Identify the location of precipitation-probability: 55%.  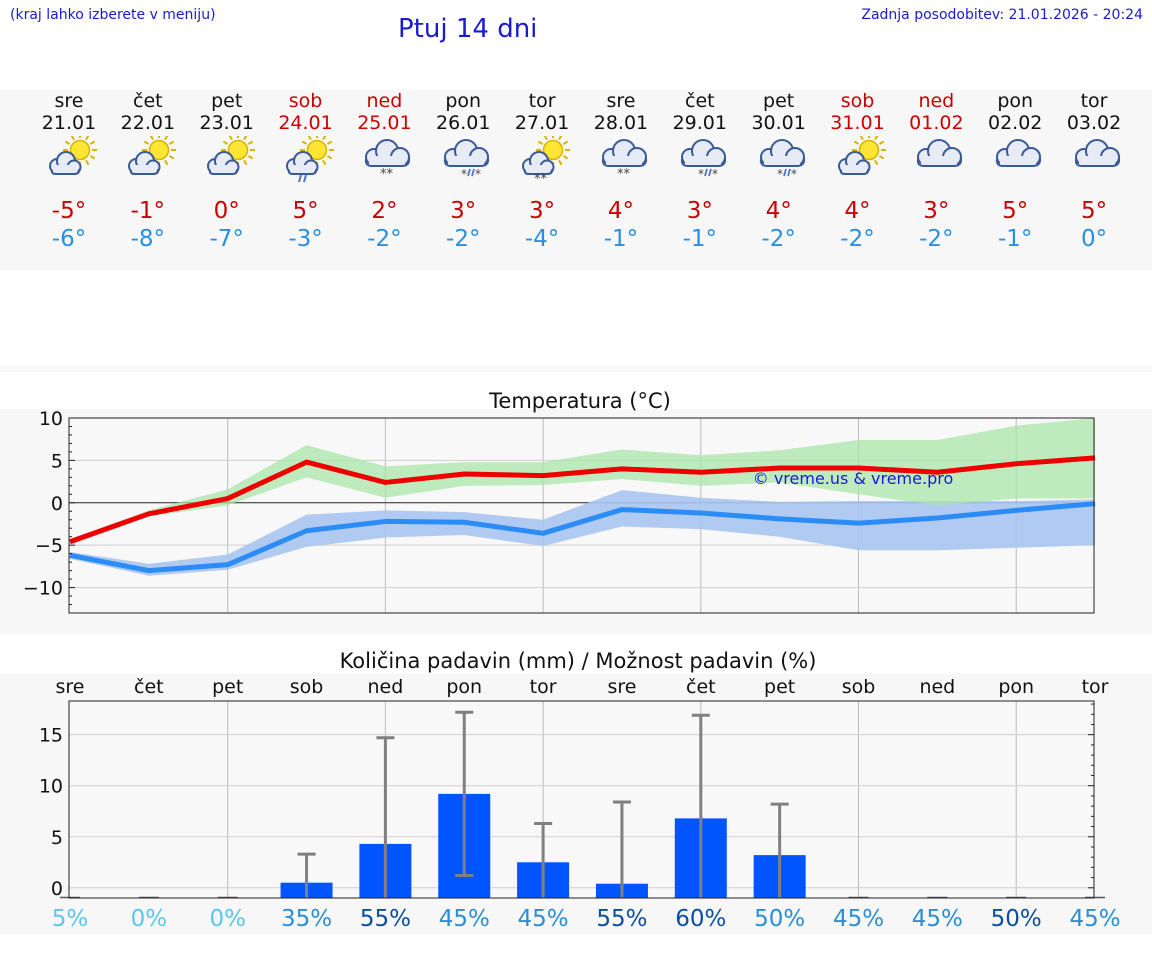
(385, 919).